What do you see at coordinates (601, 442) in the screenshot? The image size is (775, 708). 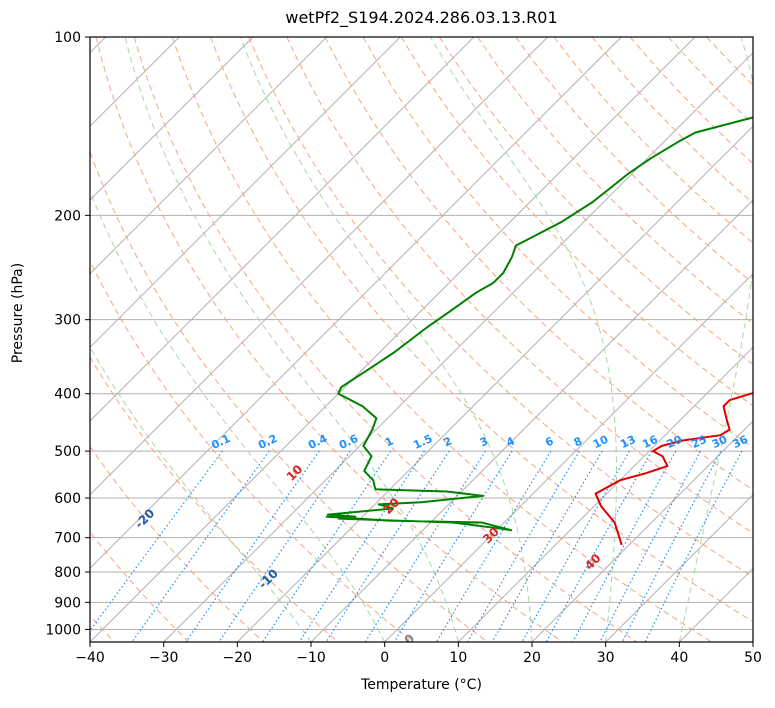 I see `mixing-ratio-label: 10` at bounding box center [601, 442].